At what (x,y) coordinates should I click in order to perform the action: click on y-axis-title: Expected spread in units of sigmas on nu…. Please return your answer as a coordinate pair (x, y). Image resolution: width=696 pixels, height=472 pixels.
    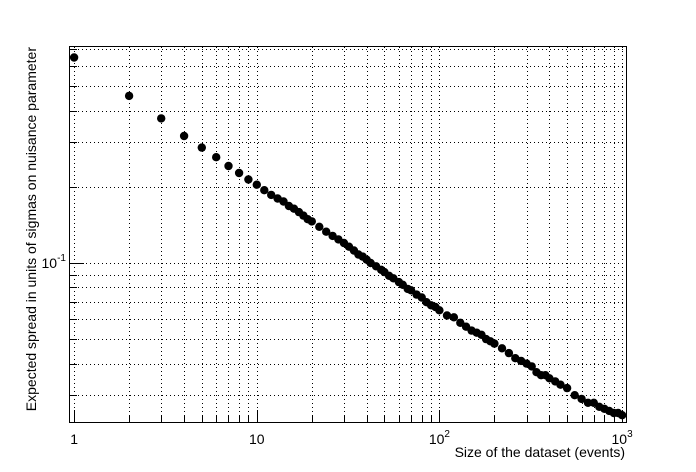
    Looking at the image, I should click on (31, 229).